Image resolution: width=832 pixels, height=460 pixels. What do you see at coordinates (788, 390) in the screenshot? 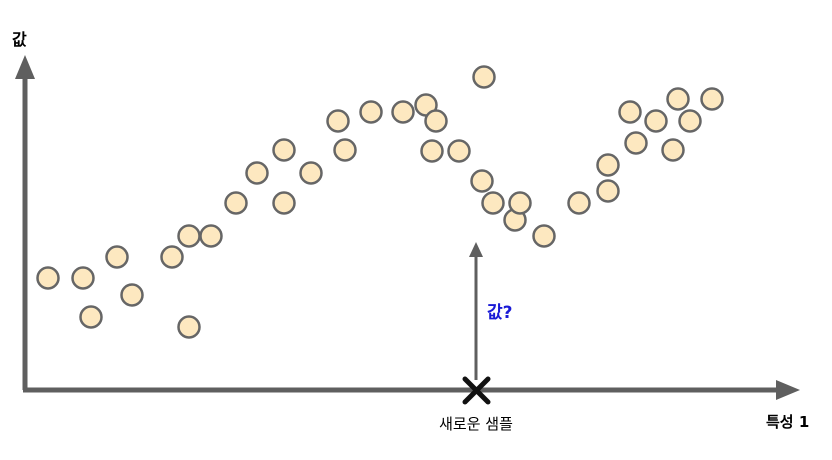
I see `x-axis-arrow-head` at bounding box center [788, 390].